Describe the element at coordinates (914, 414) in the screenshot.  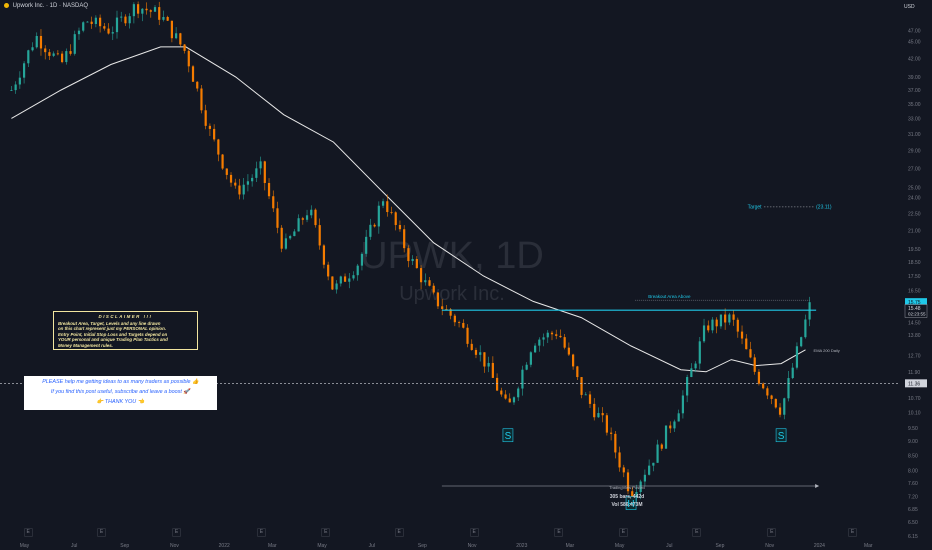
I see `y-tick-label: 10.10` at that location.